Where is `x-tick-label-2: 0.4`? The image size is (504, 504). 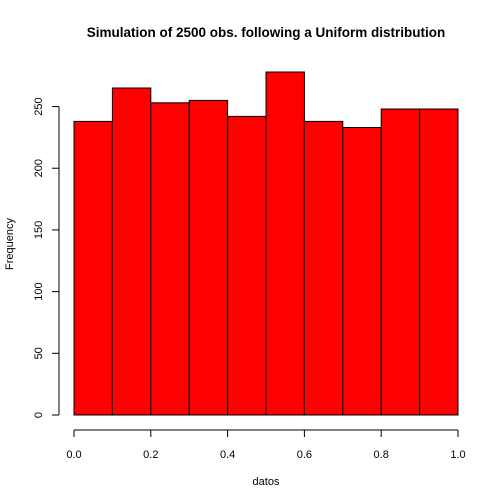 x-tick-label-2: 0.4 is located at coordinates (227, 455).